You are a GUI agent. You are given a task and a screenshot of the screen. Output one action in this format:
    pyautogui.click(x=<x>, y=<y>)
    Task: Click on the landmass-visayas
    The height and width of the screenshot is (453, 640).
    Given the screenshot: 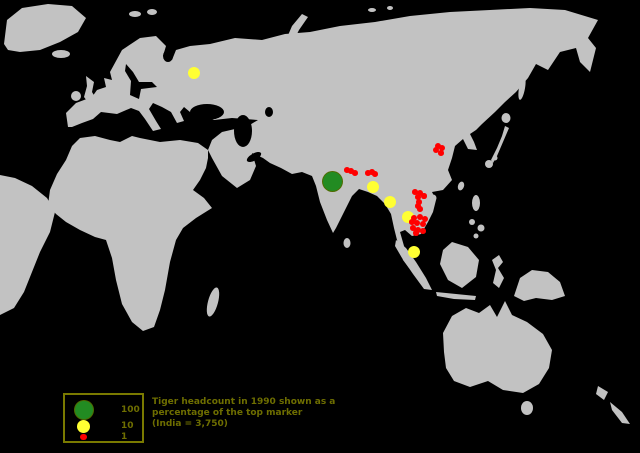 What is the action you would take?
    pyautogui.click(x=472, y=222)
    